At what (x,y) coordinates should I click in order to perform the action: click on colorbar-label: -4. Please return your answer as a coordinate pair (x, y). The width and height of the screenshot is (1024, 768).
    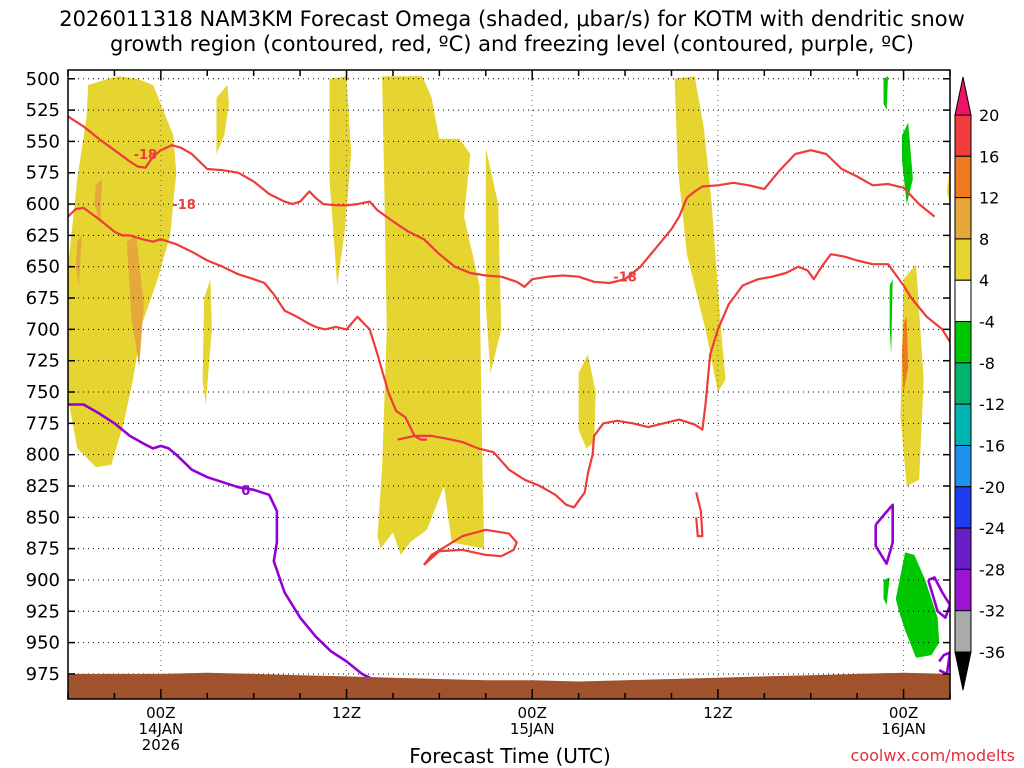
    Looking at the image, I should click on (987, 322).